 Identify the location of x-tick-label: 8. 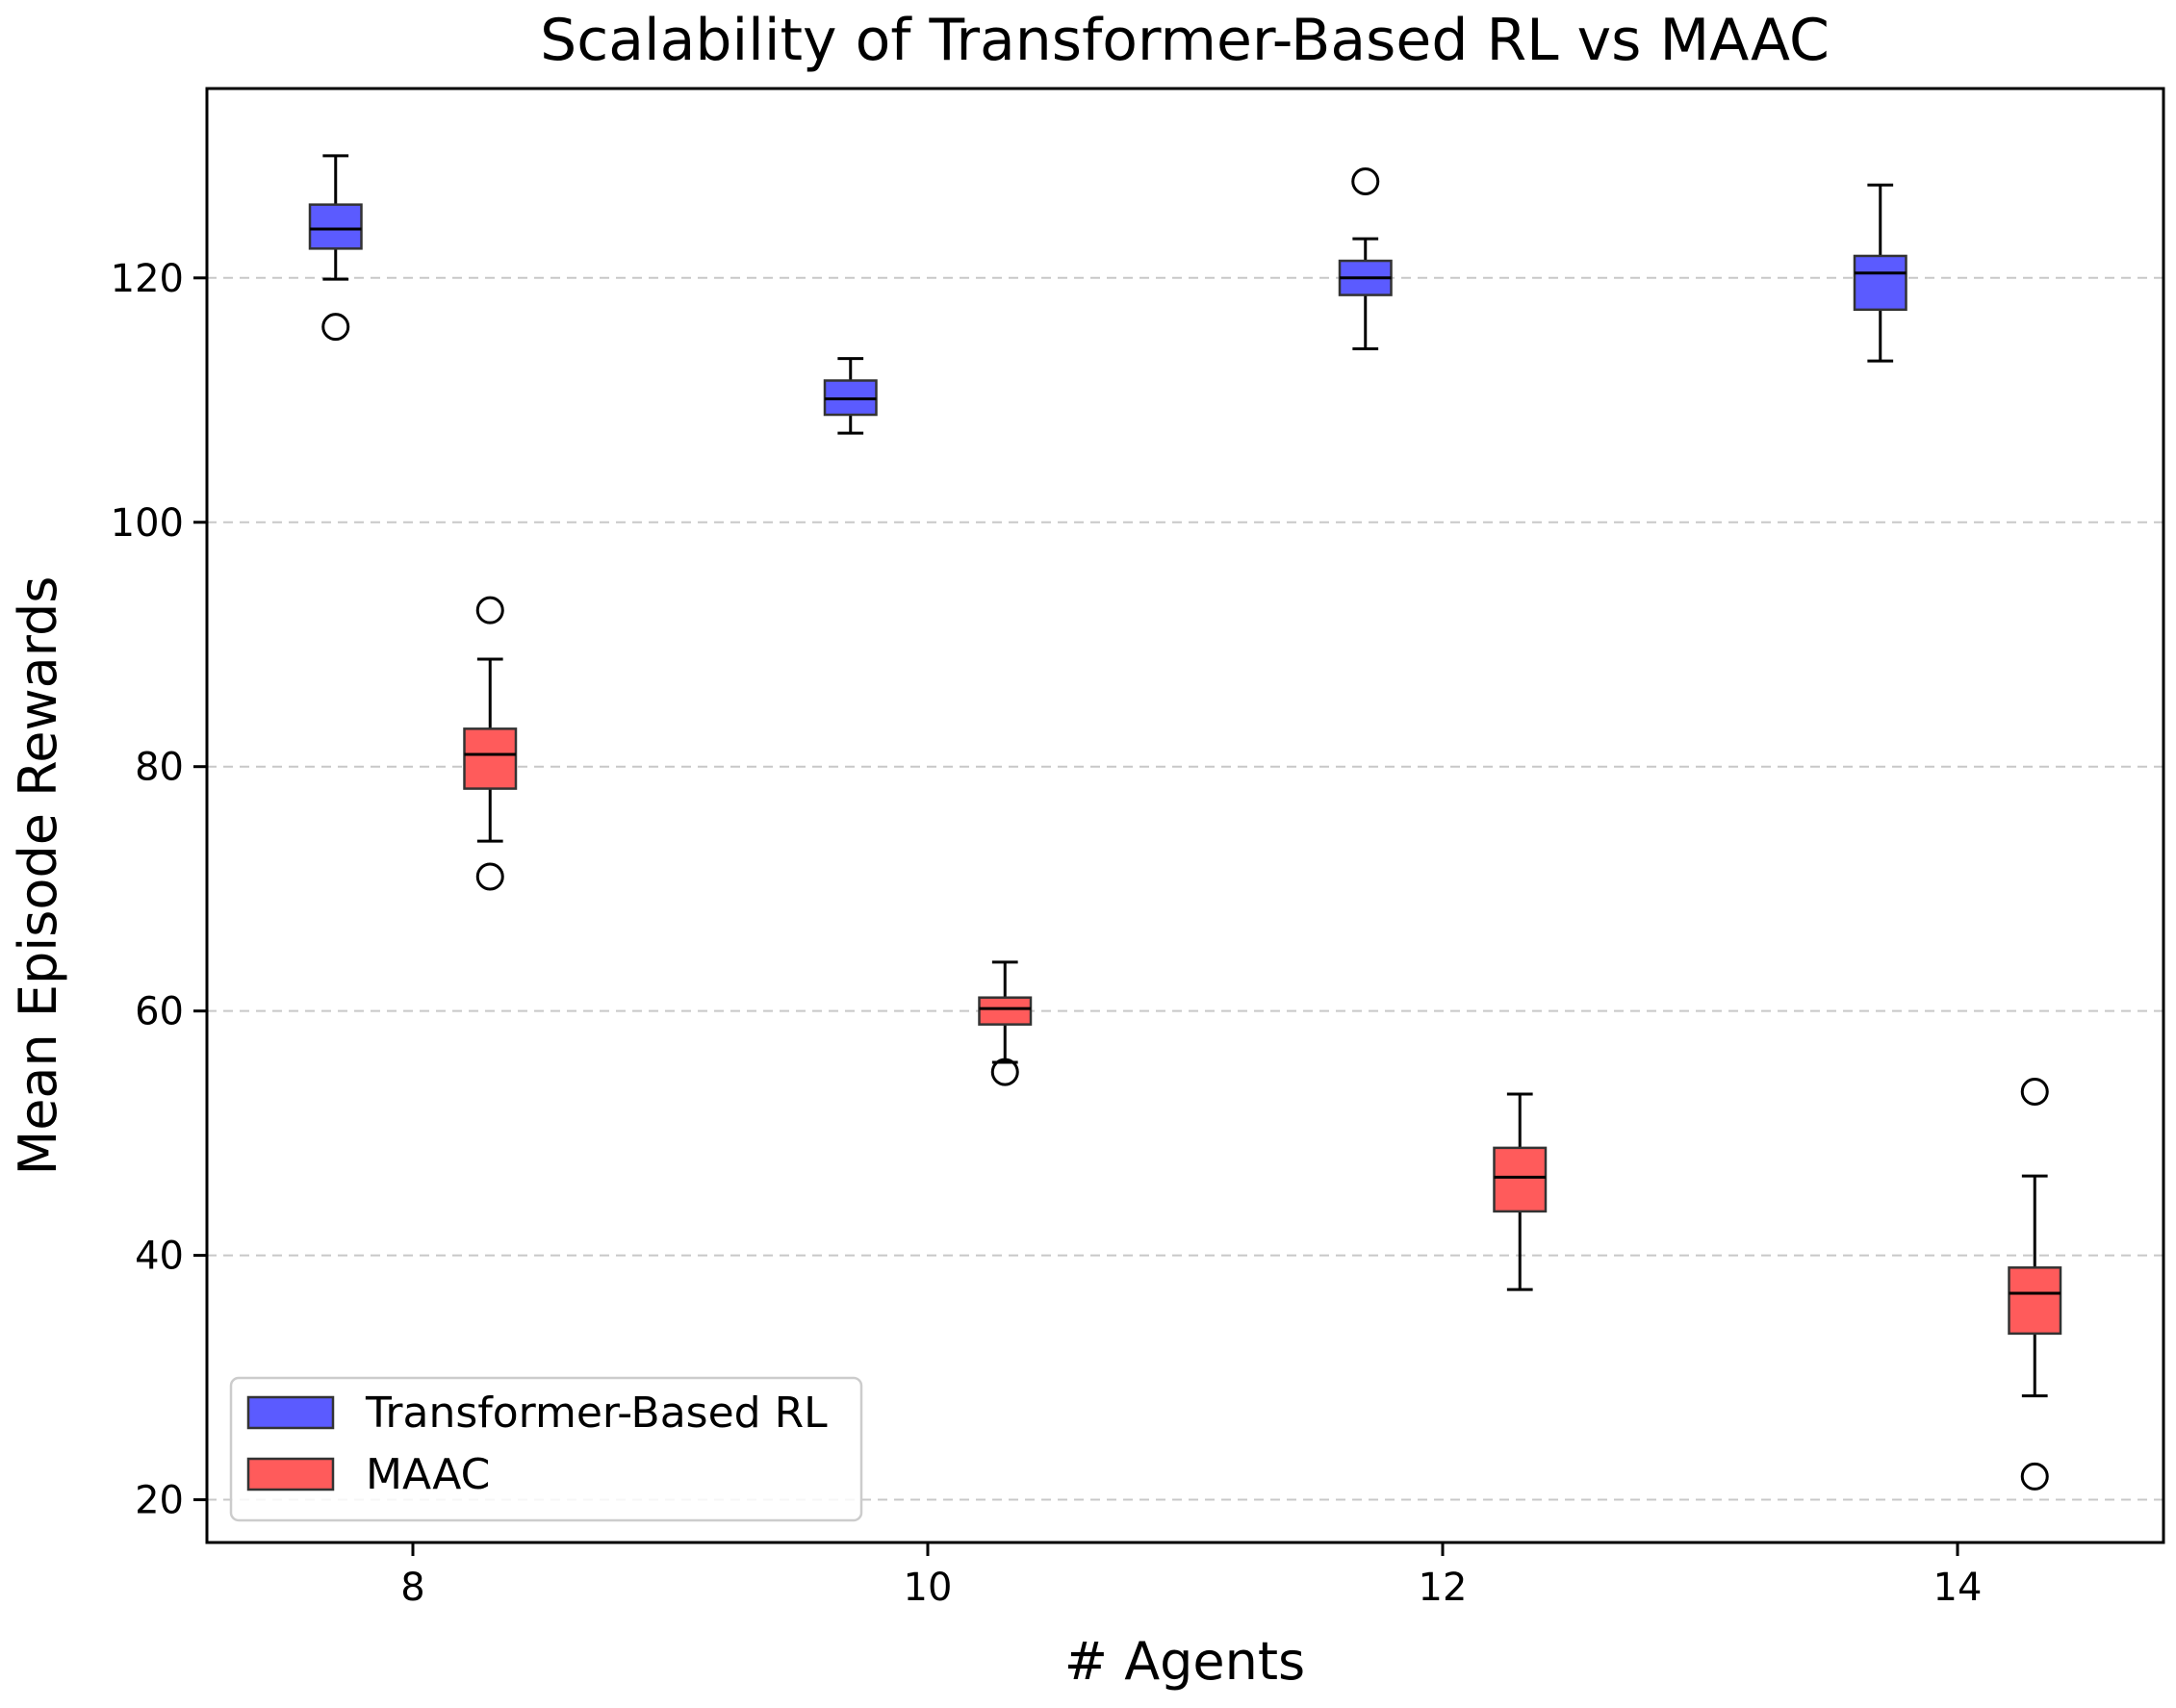
(412, 1588).